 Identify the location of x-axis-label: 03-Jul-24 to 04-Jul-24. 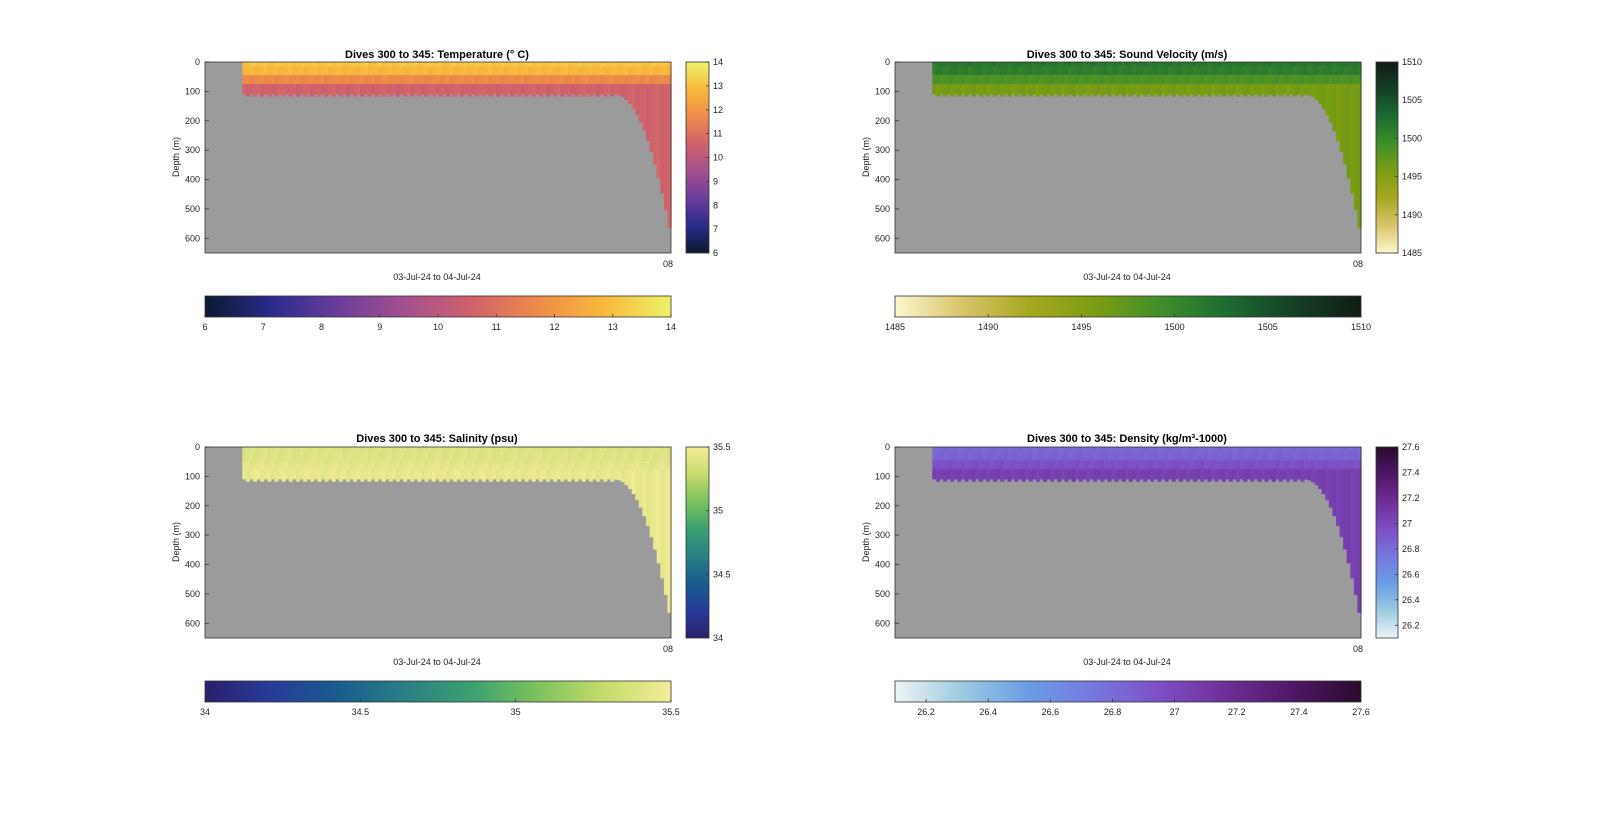
(1127, 277).